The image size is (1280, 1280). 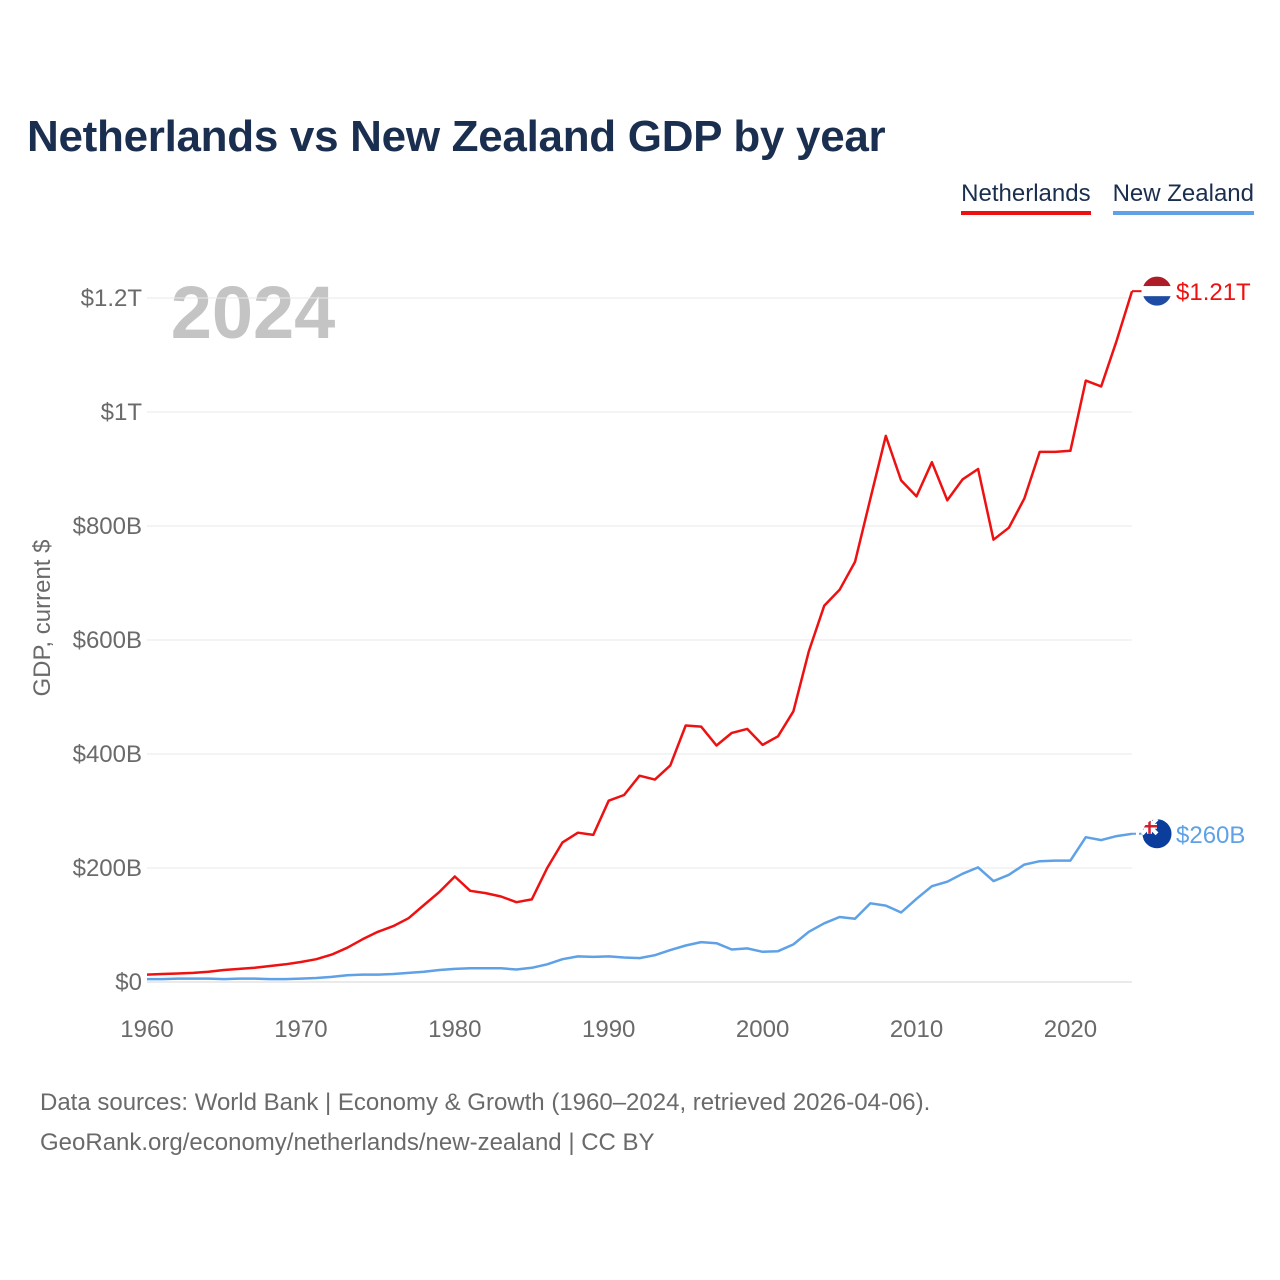 I want to click on end-value-label: $1.21T, so click(x=1213, y=292).